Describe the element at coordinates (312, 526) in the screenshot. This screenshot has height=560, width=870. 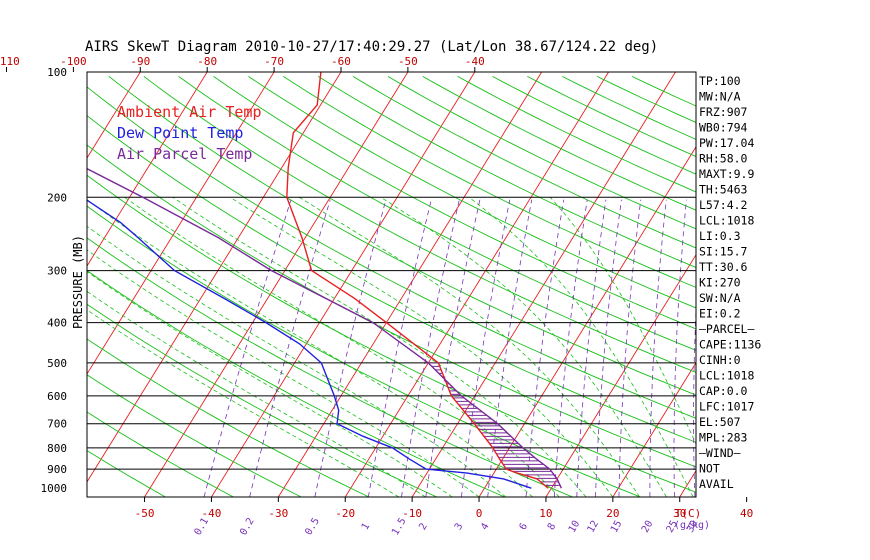
I see `mixing-ratio-label: 0.5` at that location.